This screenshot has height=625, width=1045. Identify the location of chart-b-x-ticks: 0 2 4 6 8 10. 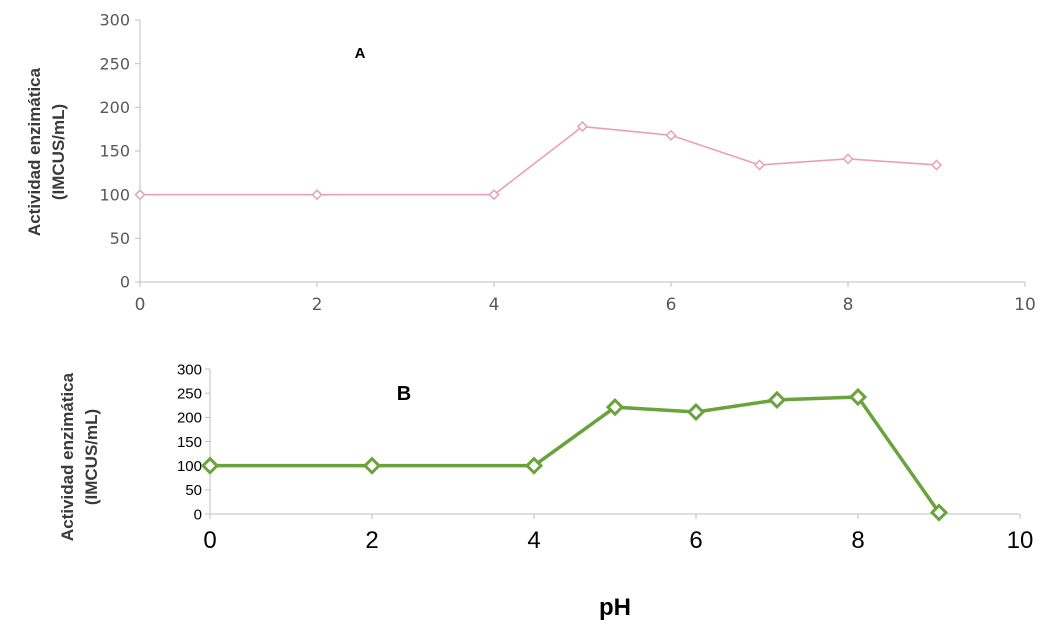
(618, 534).